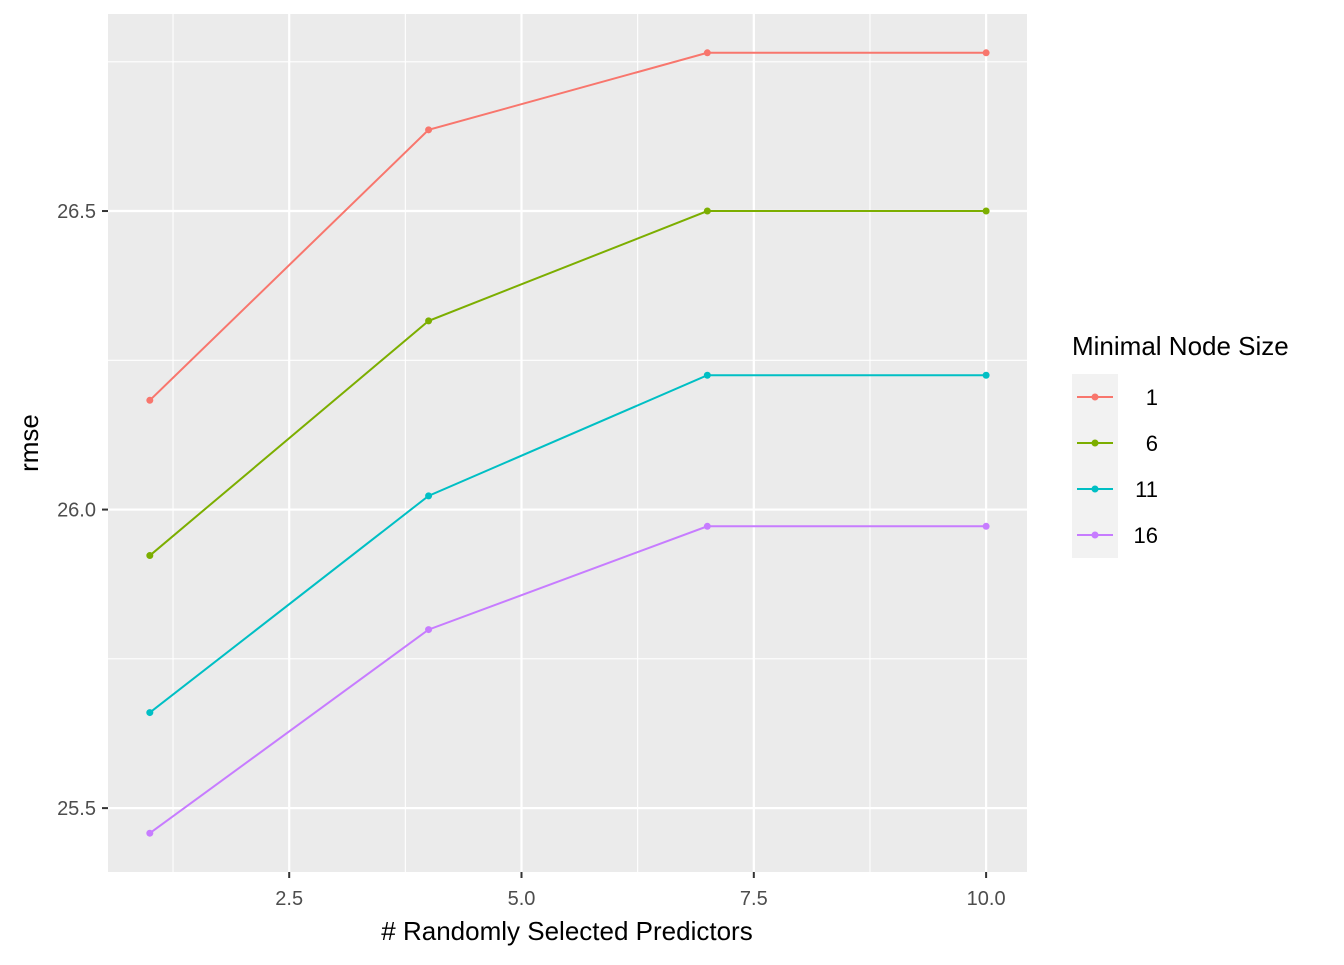 This screenshot has height=965, width=1344. I want to click on legend-title: Minimal Node Size, so click(1180, 346).